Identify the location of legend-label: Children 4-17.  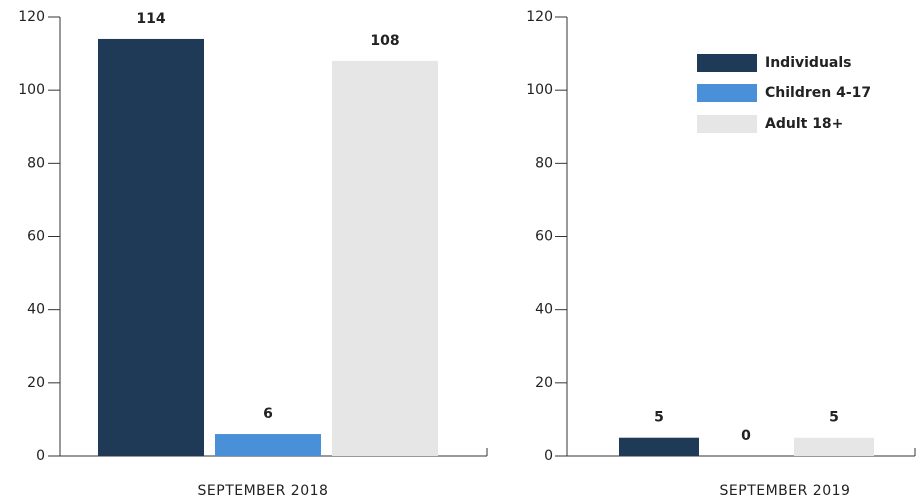
(818, 93).